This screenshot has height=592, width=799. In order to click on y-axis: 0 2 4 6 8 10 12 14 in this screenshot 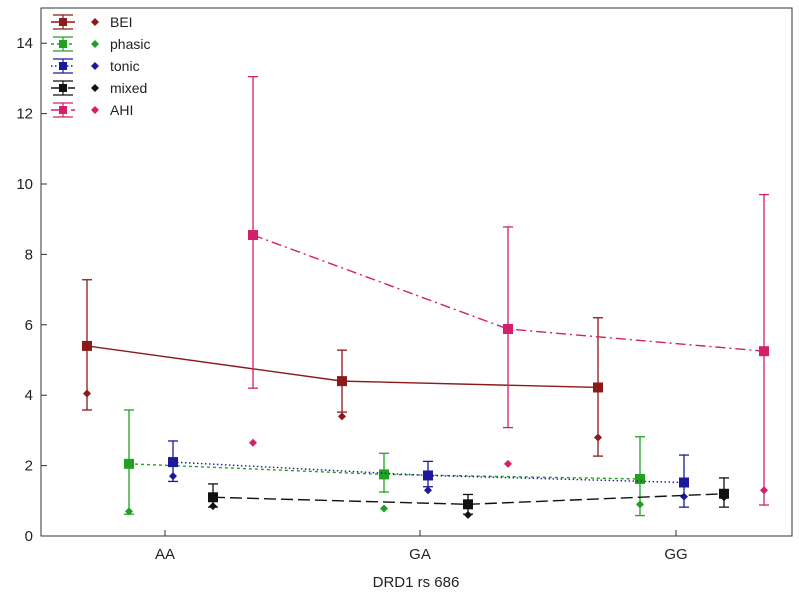, I will do `click(31, 290)`.